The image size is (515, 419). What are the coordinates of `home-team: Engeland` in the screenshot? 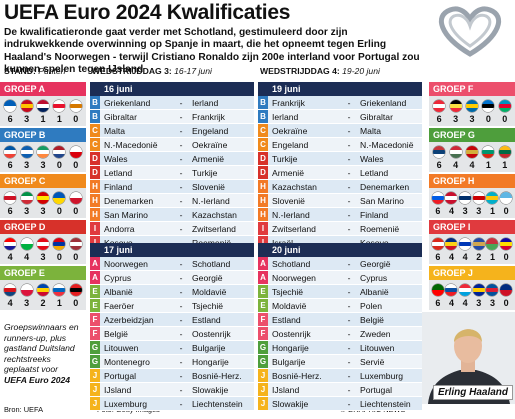 It's located at (290, 144).